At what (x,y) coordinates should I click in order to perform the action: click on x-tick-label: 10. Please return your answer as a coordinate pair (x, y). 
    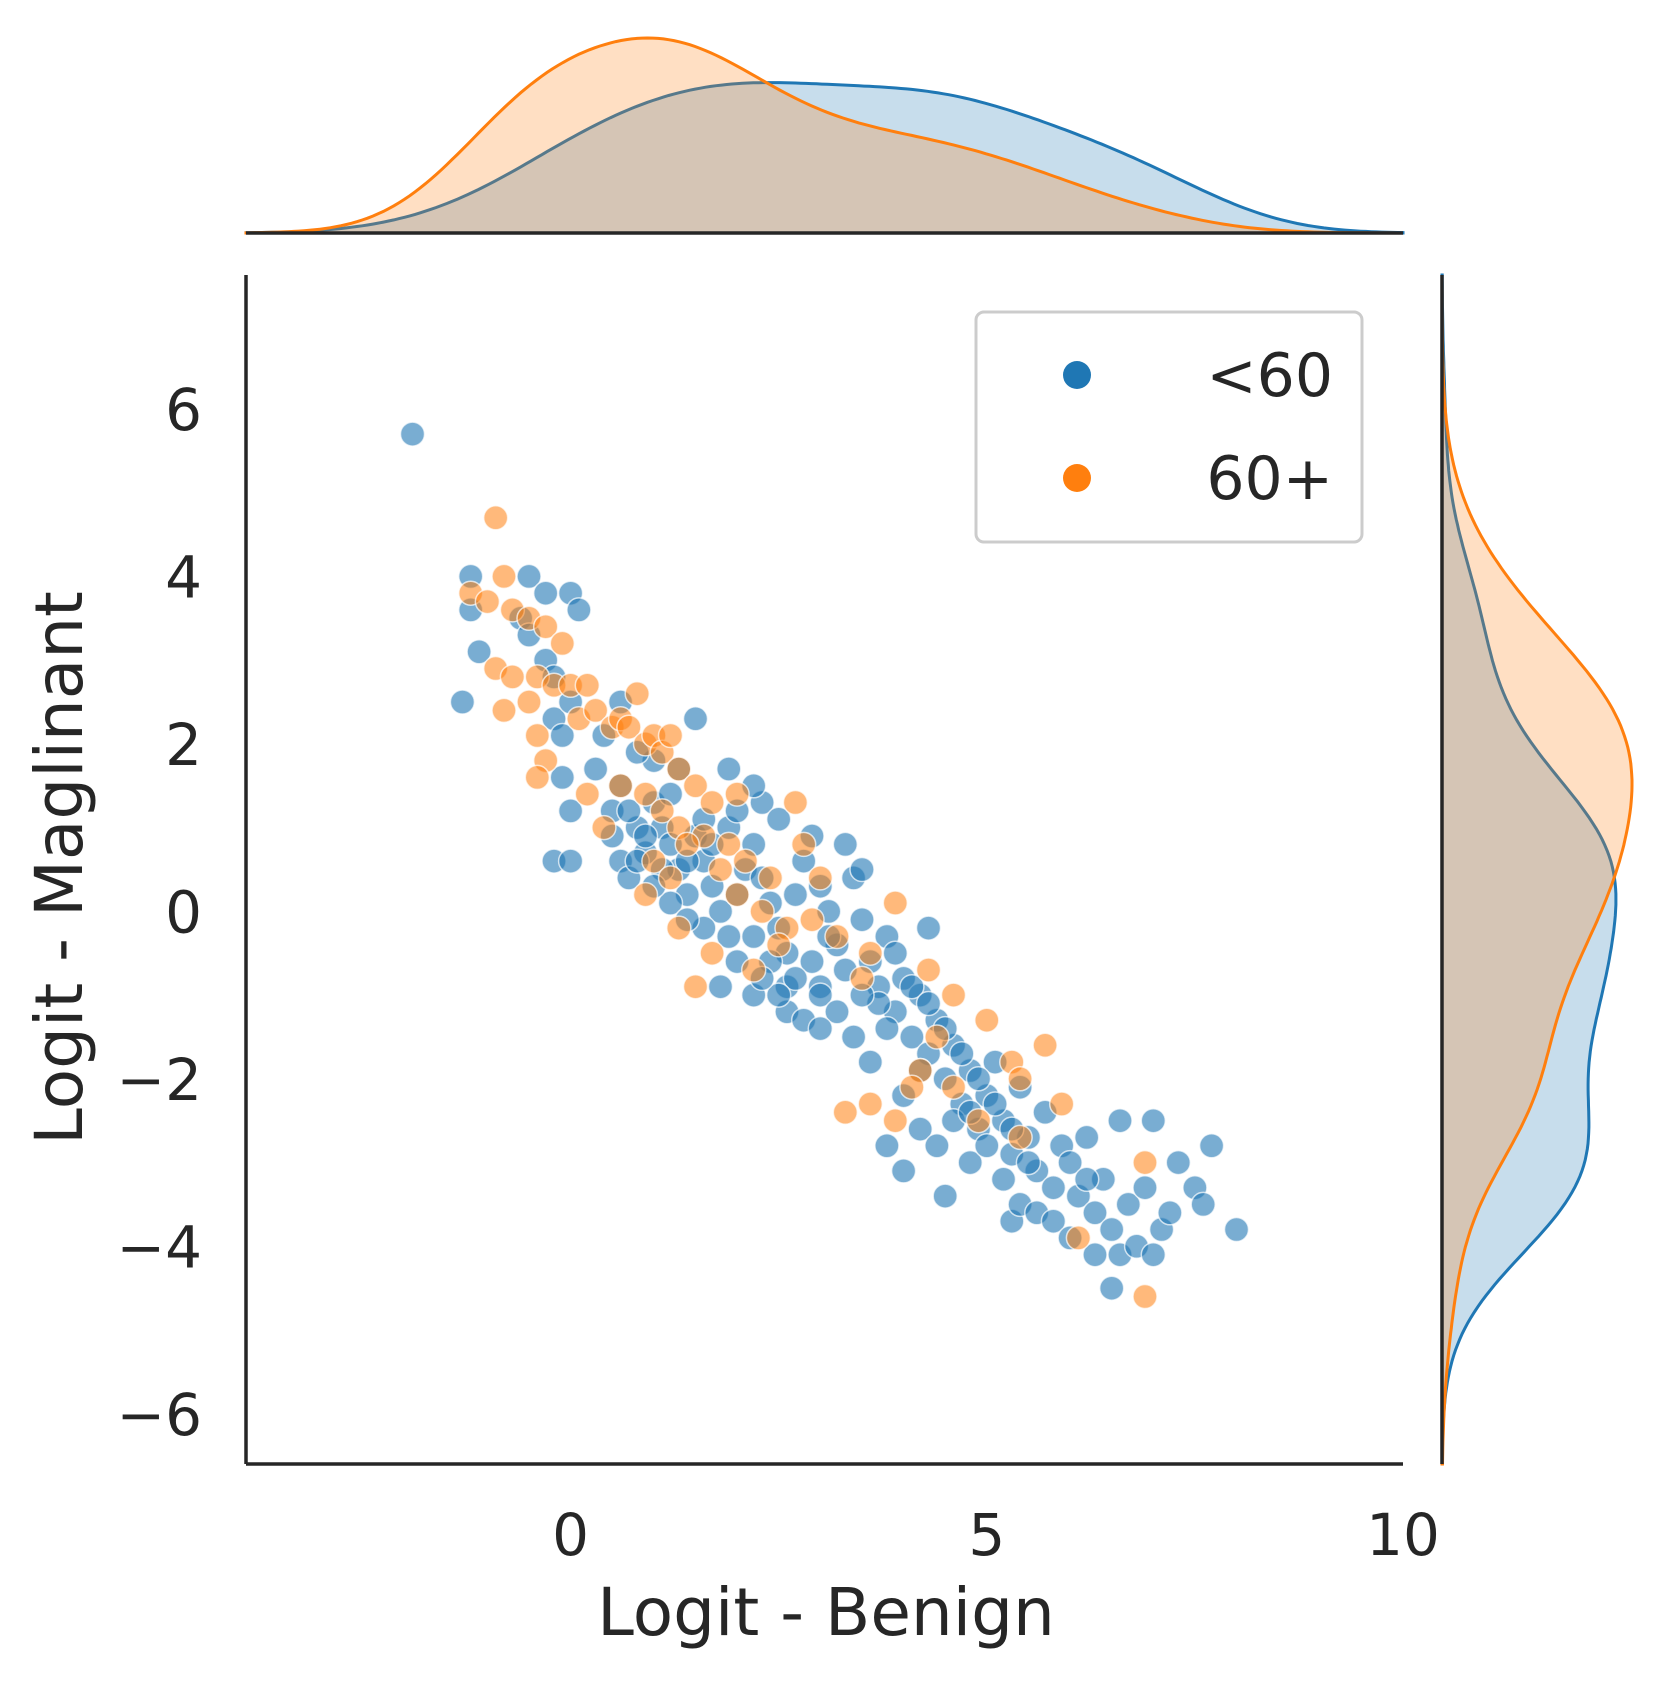
    Looking at the image, I should click on (1403, 1535).